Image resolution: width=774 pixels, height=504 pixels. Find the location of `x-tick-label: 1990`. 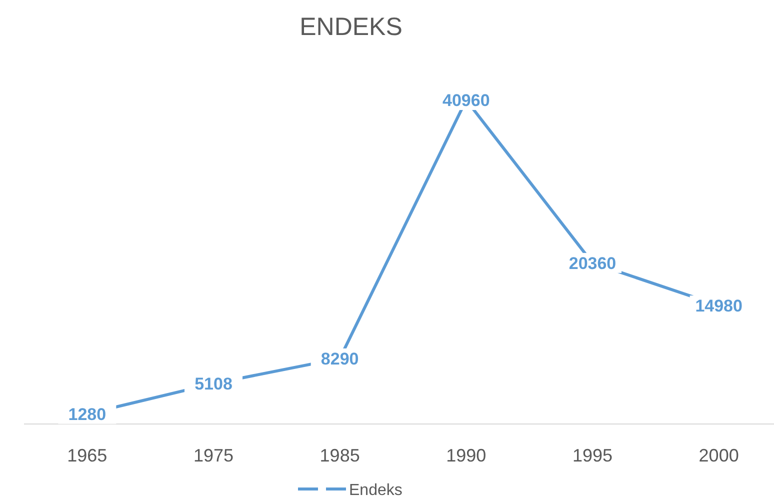

x-tick-label: 1990 is located at coordinates (466, 455).